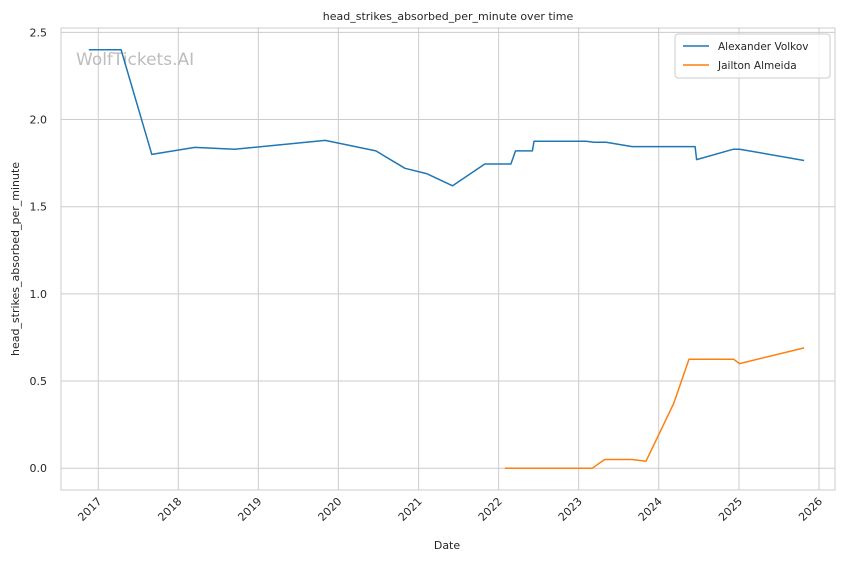  What do you see at coordinates (810, 509) in the screenshot?
I see `x-tick-label: 2026` at bounding box center [810, 509].